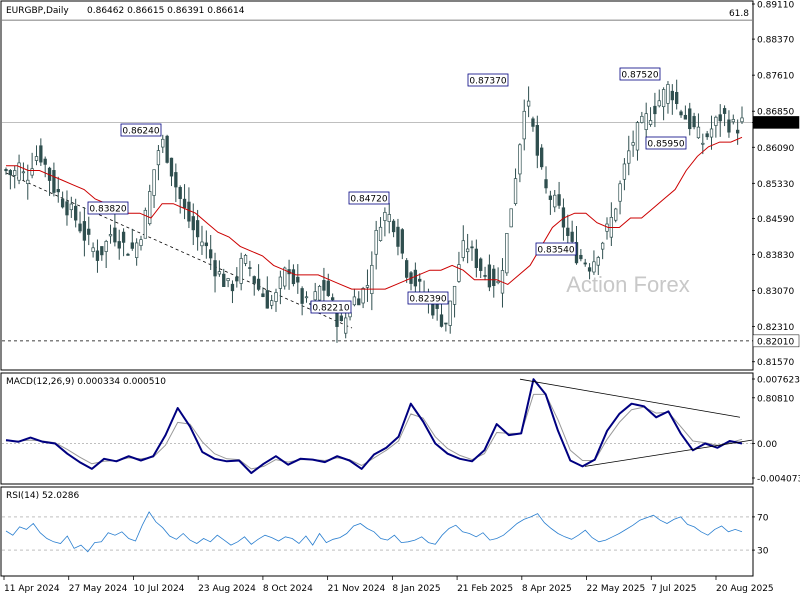  Describe the element at coordinates (775, 113) in the screenshot. I see `price-tick-label: 0.86850` at that location.